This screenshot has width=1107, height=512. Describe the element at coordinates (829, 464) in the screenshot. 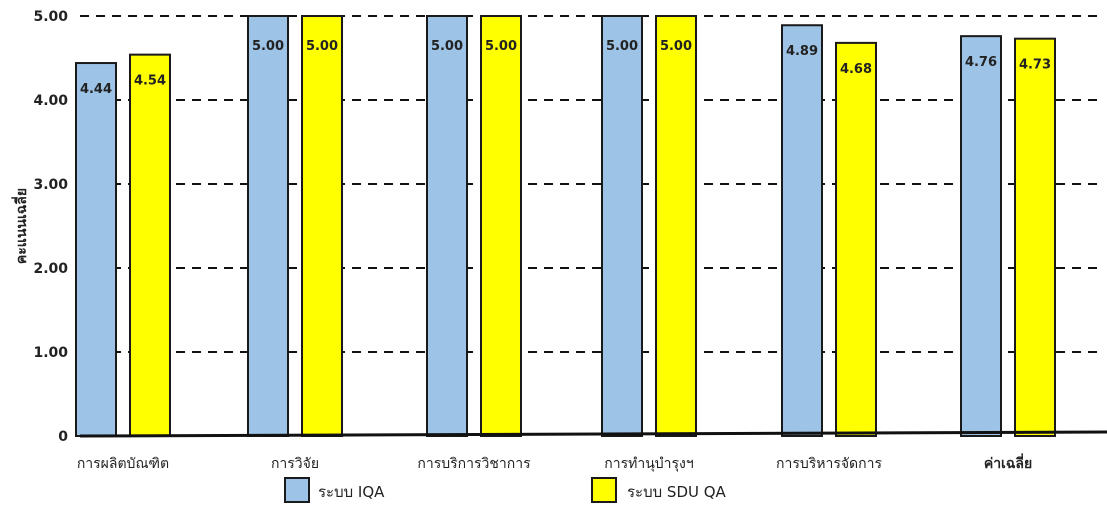

I see `x-category-label: การบริหารจัดการ` at that location.